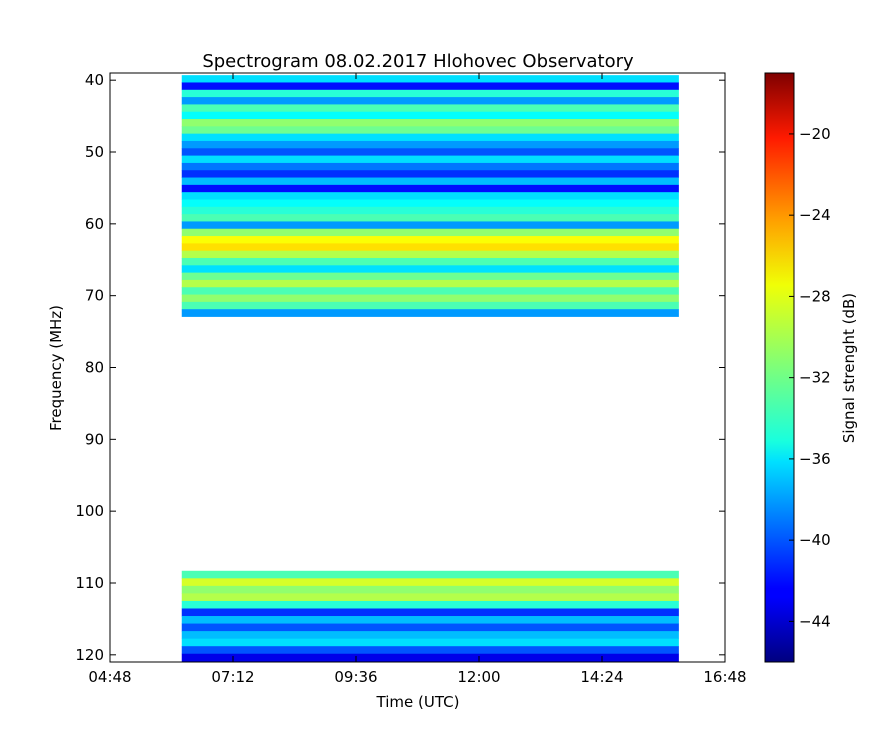 This screenshot has width=880, height=736. What do you see at coordinates (430, 93) in the screenshot?
I see `heatmap-row-band1-42mhz` at bounding box center [430, 93].